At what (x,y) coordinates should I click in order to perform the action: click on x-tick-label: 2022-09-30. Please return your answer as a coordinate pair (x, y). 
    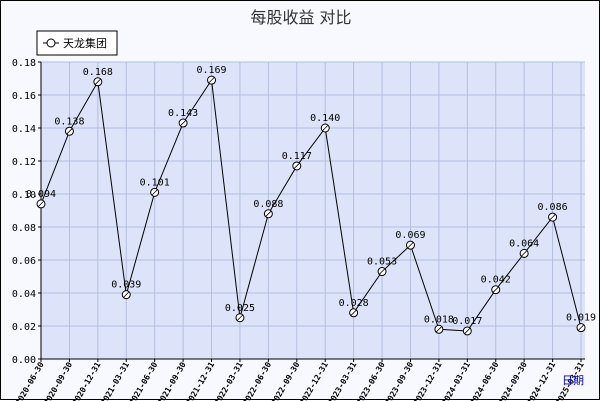
    Looking at the image, I should click on (286, 380).